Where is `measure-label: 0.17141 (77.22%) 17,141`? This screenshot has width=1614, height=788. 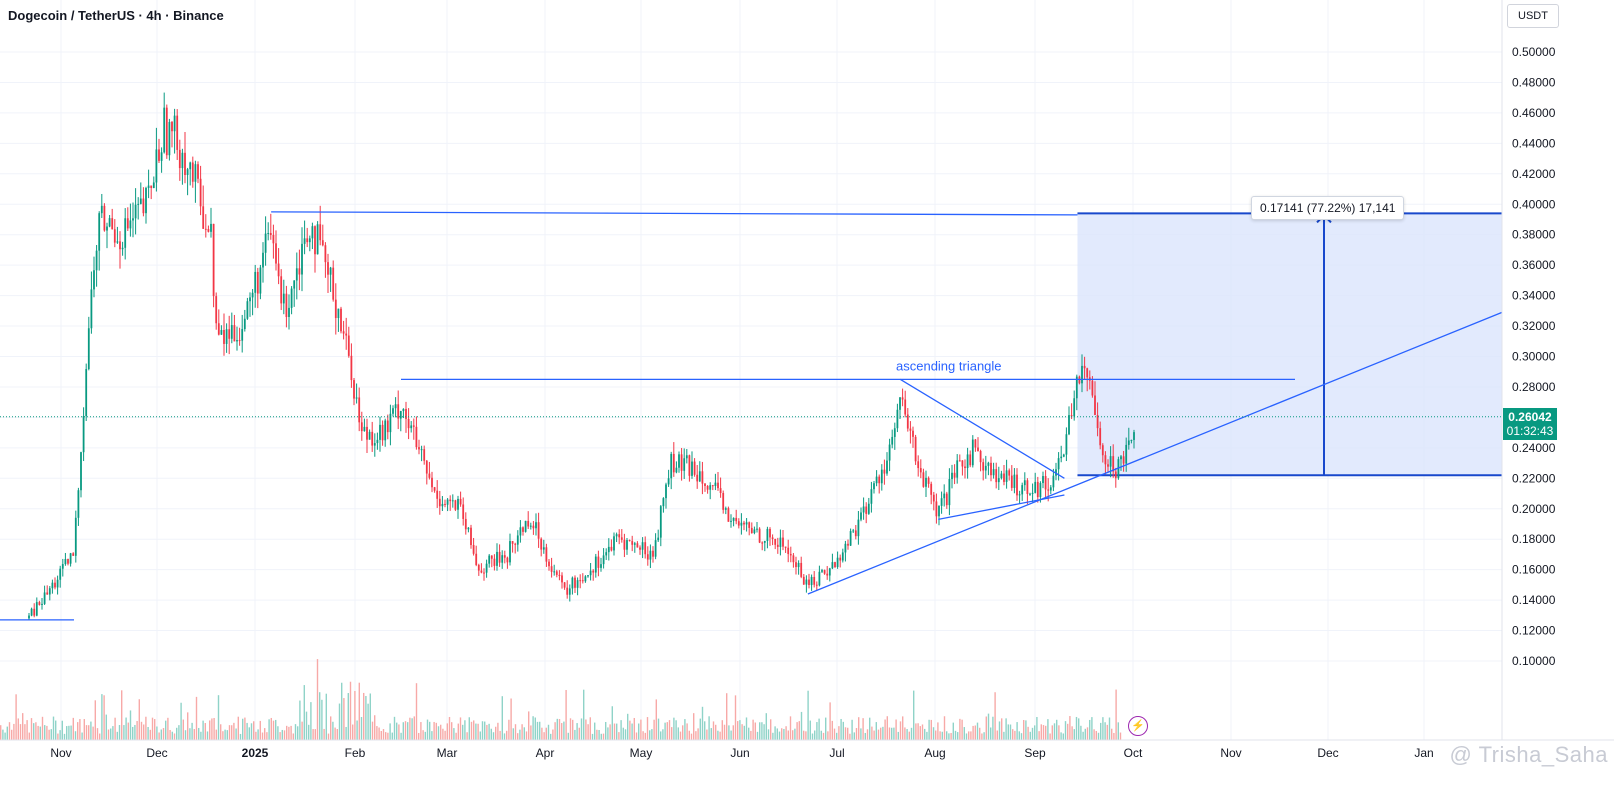
measure-label: 0.17141 (77.22%) 17,141 is located at coordinates (1328, 208).